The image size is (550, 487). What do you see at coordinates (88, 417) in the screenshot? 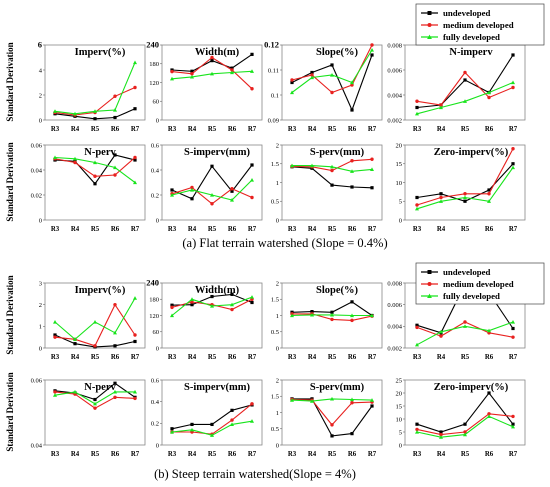
I see `panel-steep-n-perv: 0.06 0.04 R3 R4 R5 R6 R7 N-perv` at bounding box center [88, 417].